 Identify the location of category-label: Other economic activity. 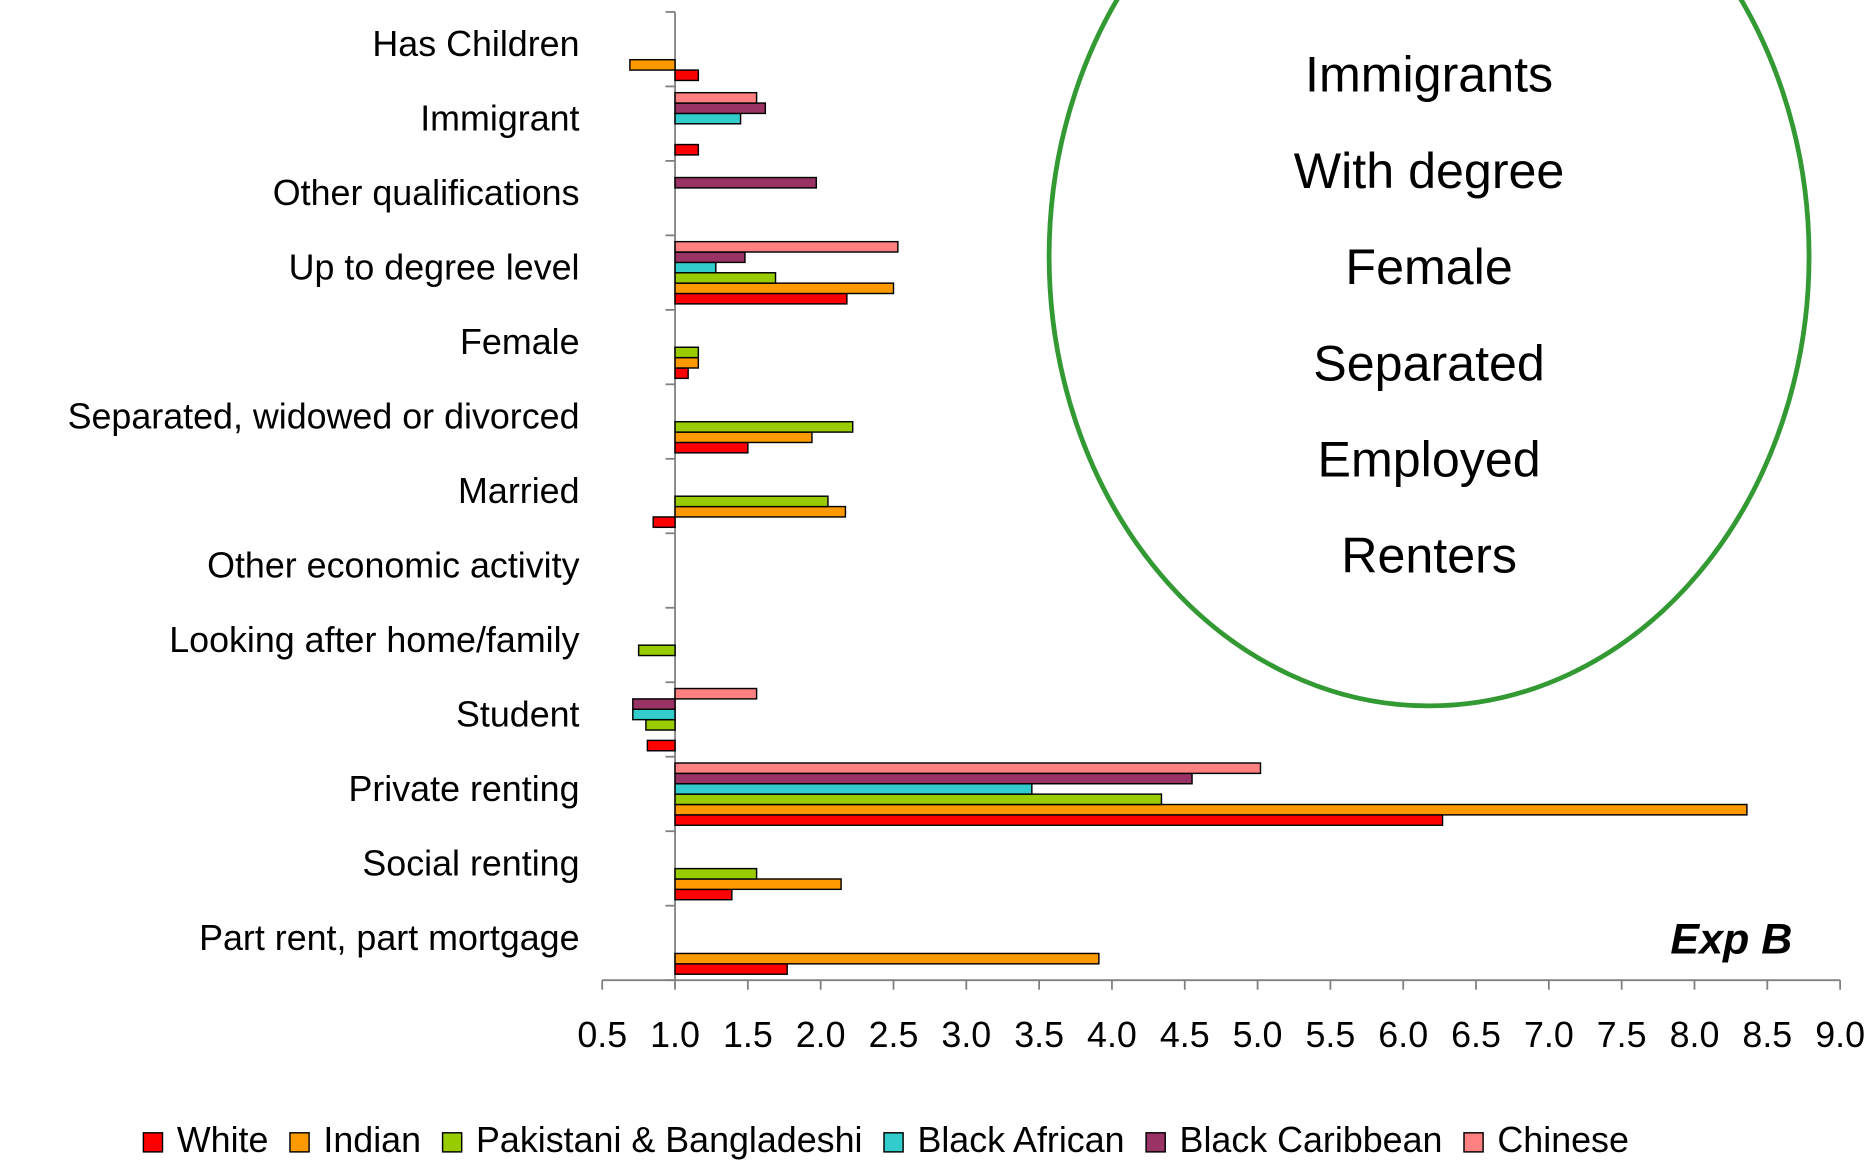
(393, 566).